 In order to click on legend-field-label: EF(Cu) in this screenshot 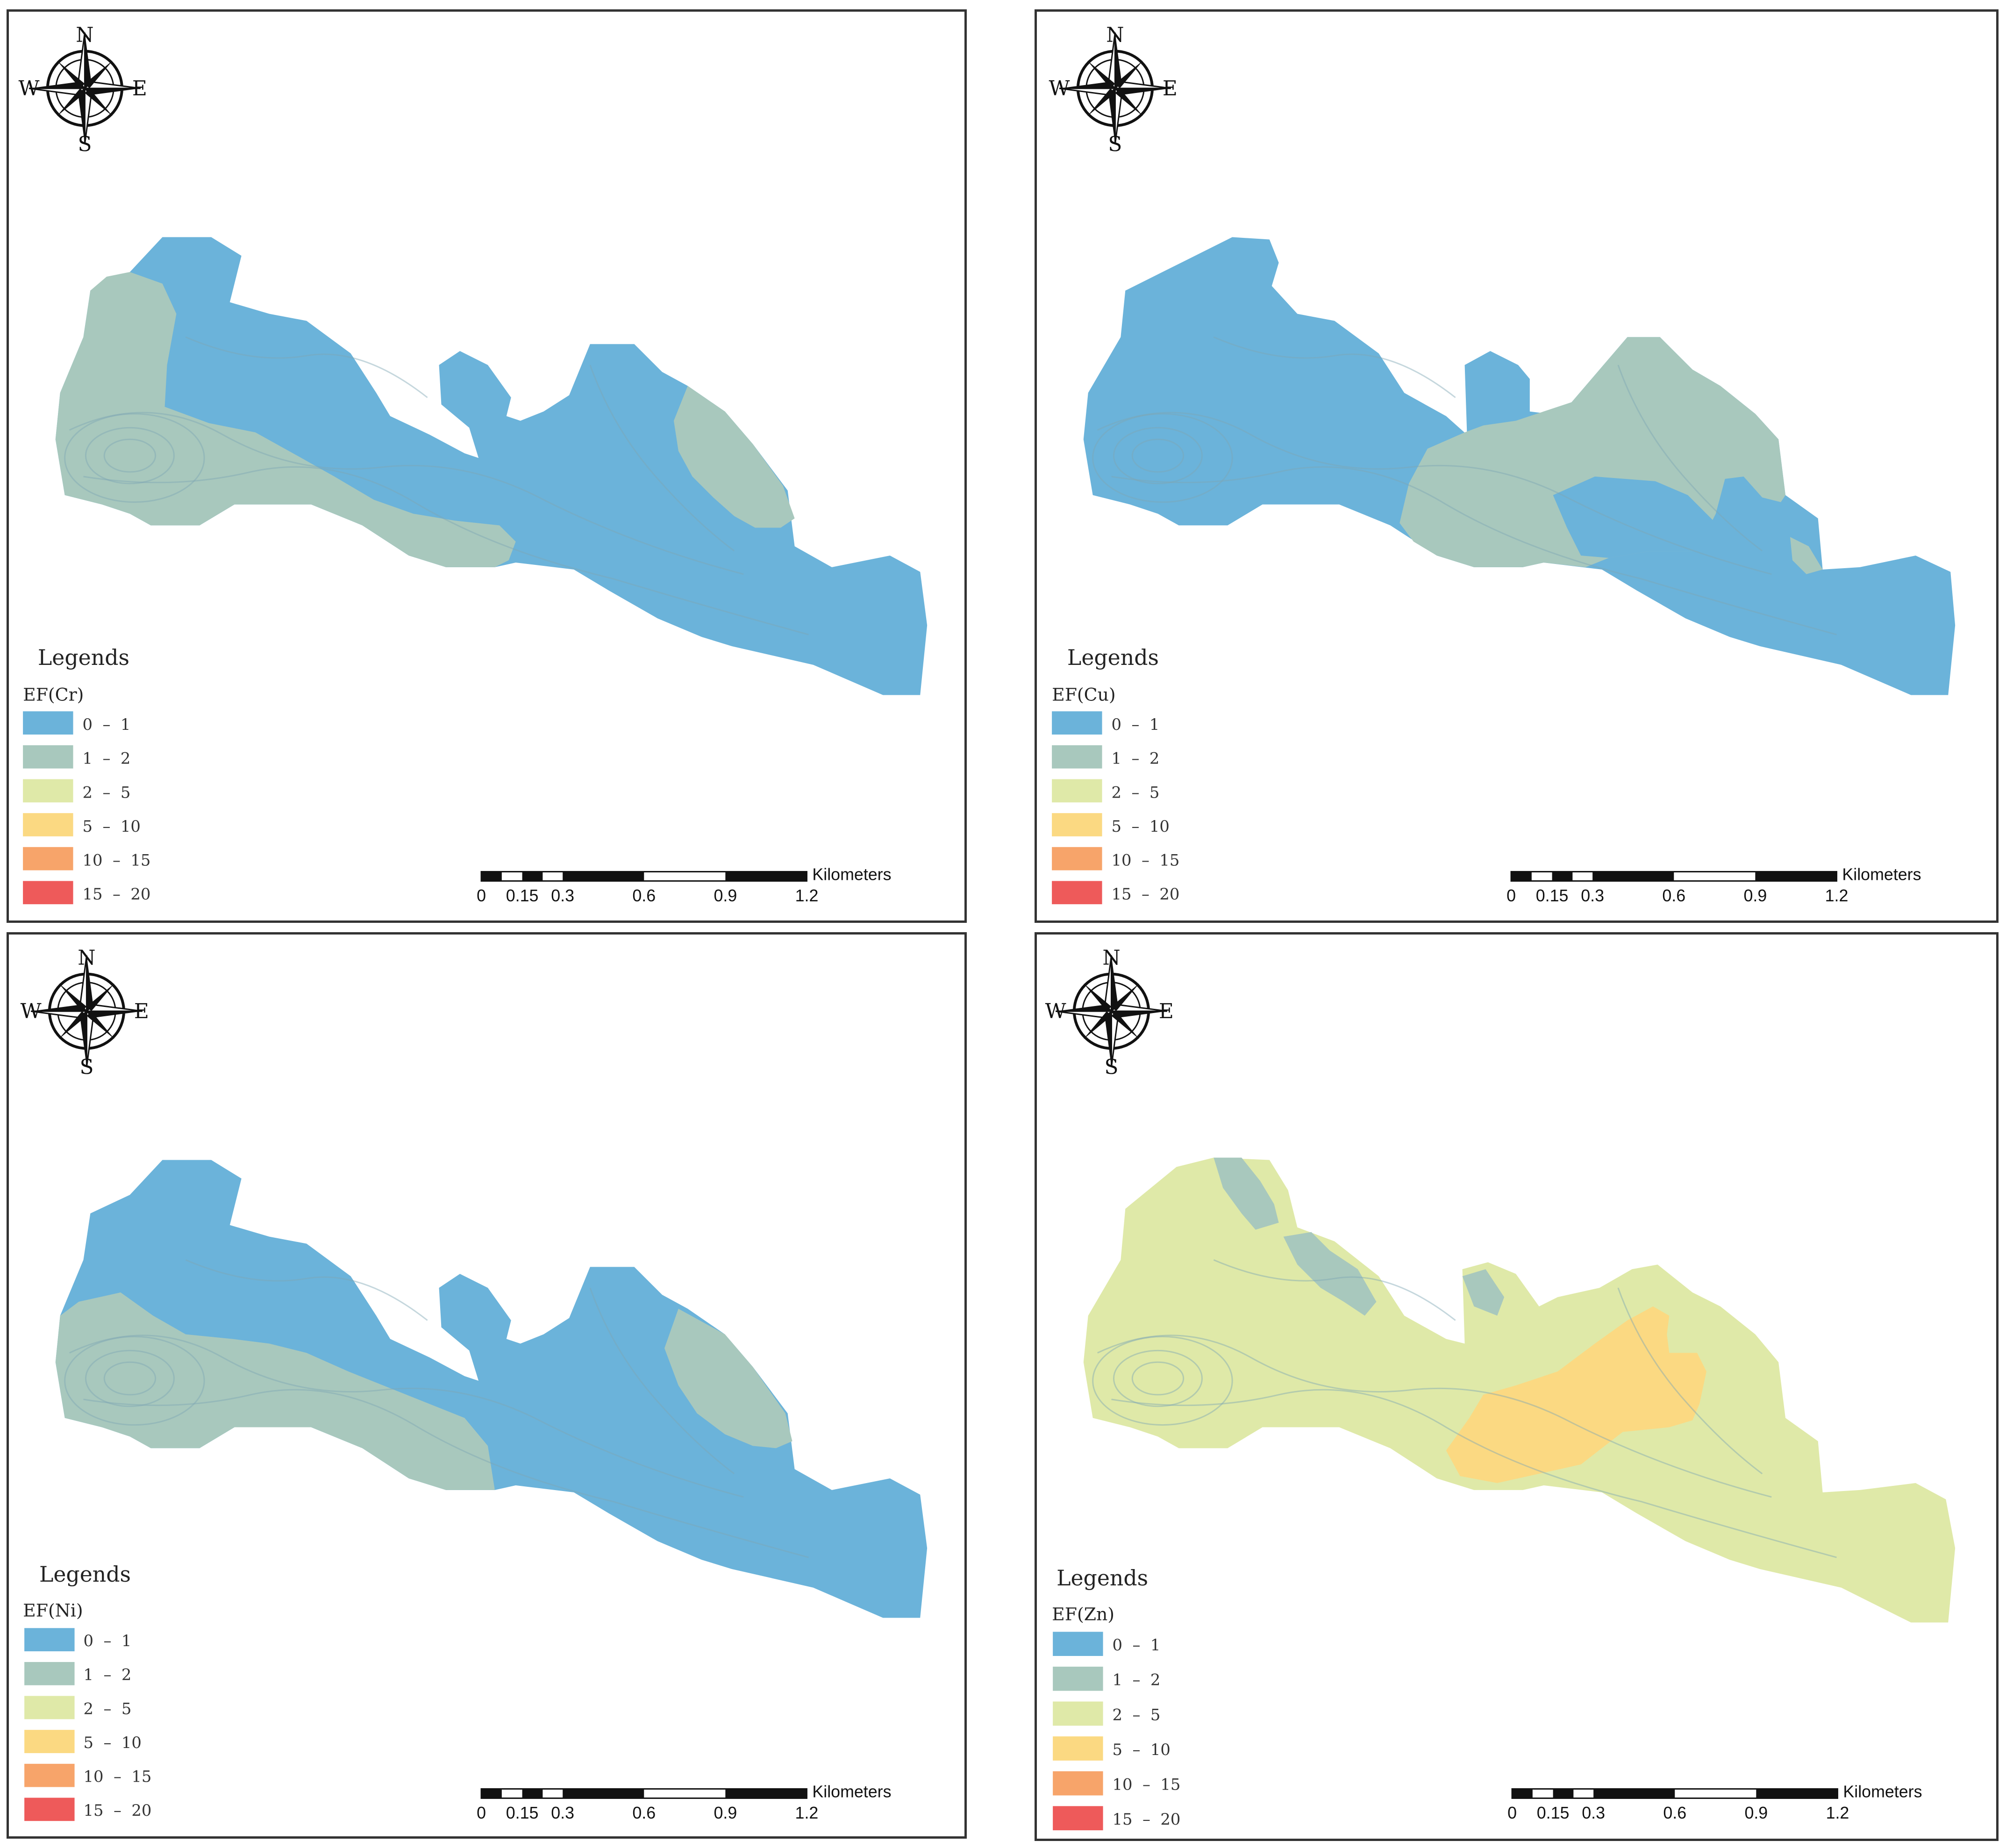, I will do `click(1084, 694)`.